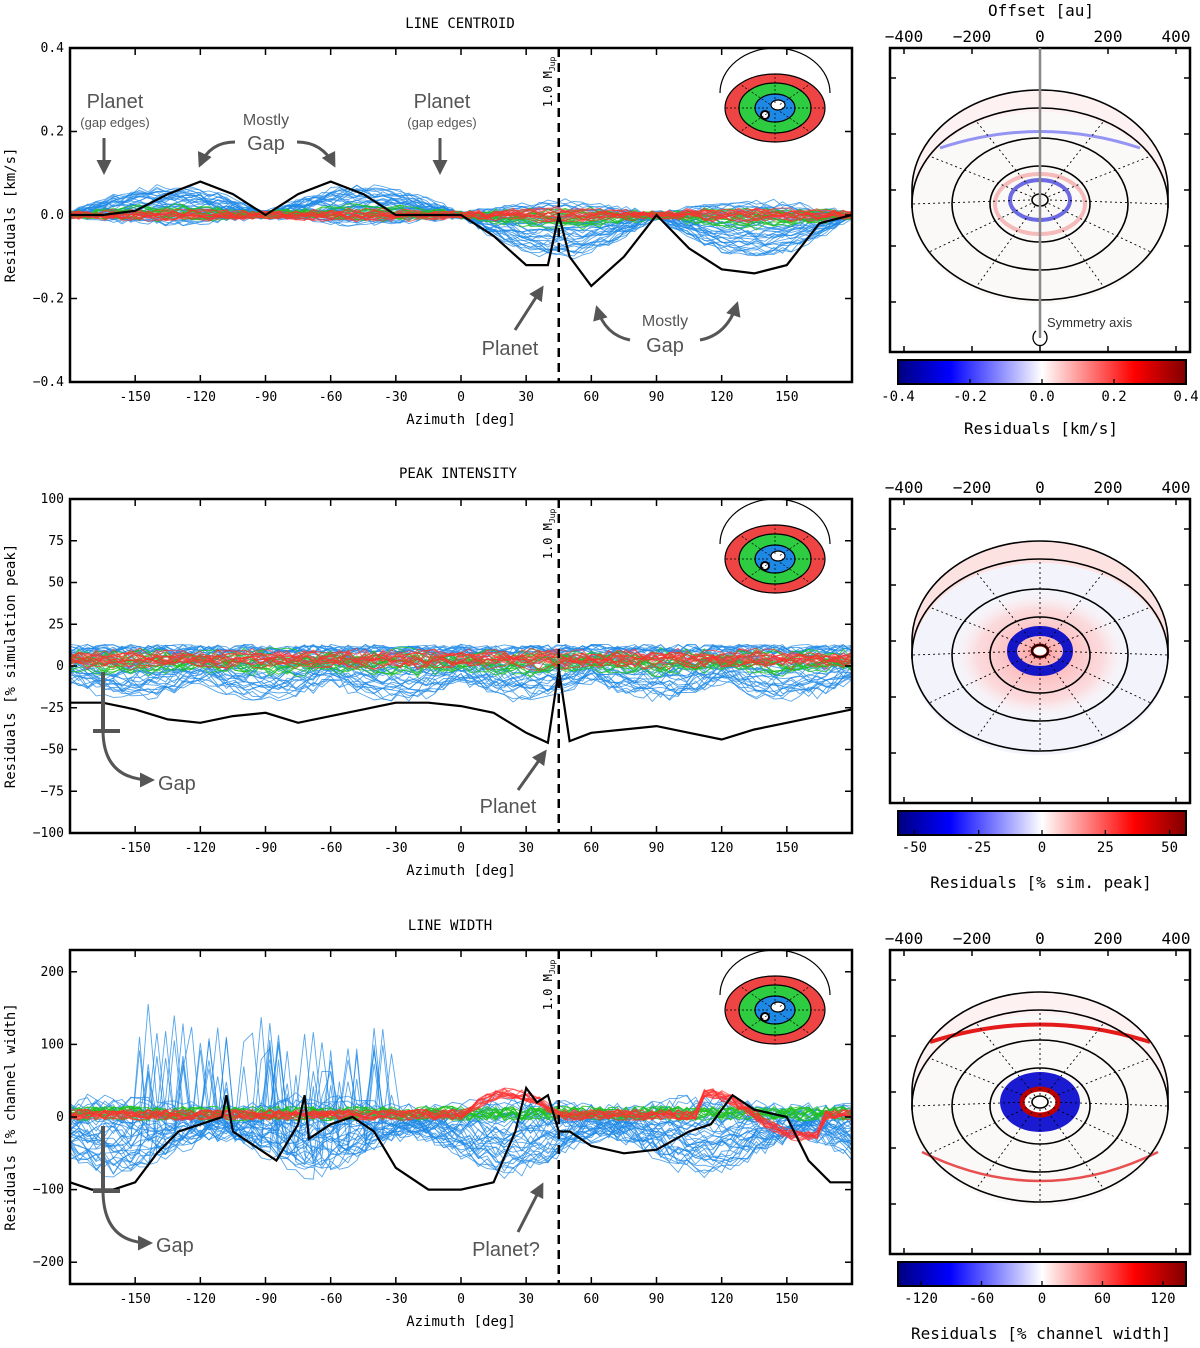 Image resolution: width=1200 pixels, height=1348 pixels. Describe the element at coordinates (513, 783) in the screenshot. I see `annotation-planet: Planet` at that location.